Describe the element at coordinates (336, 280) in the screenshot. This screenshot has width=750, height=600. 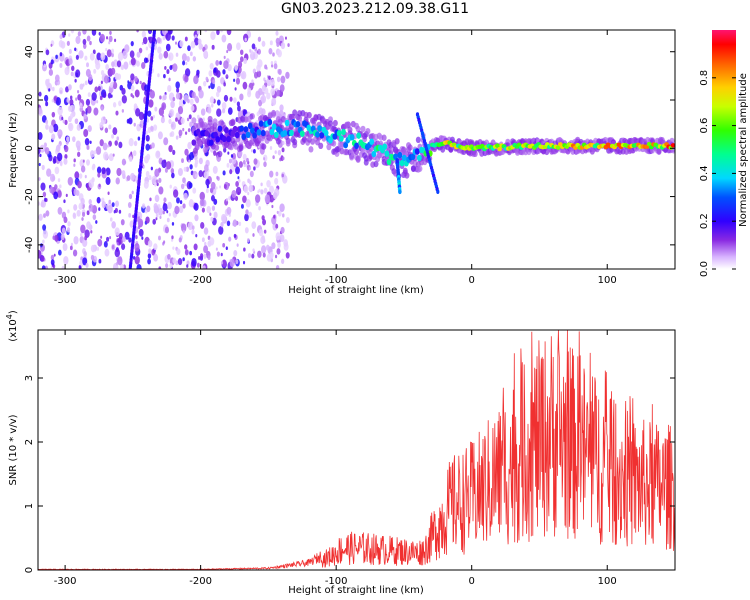
I see `spectrogram-xtick-label: -100` at that location.